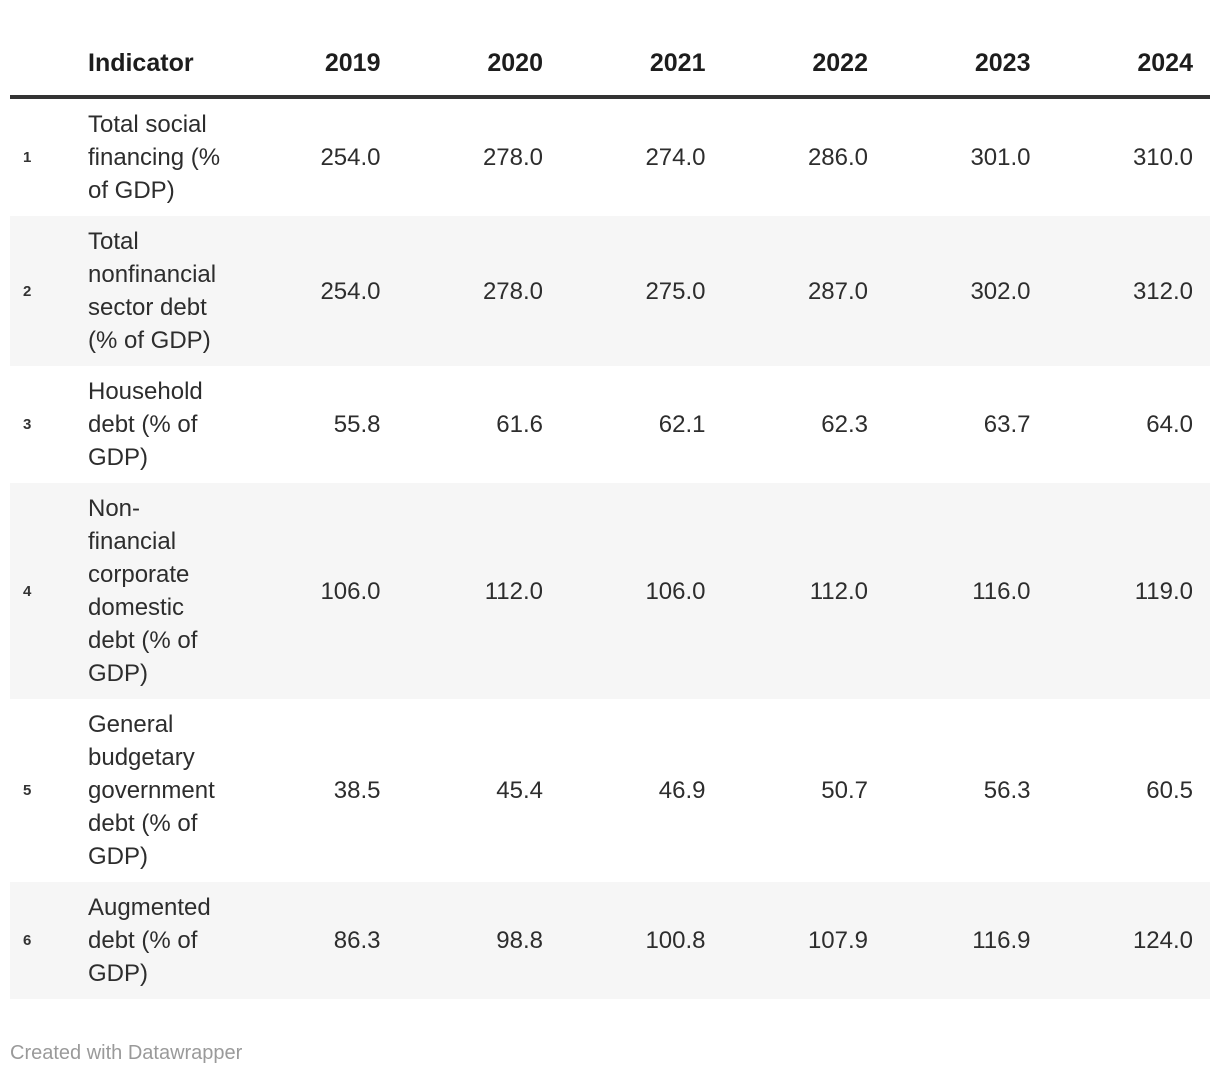 This screenshot has width=1220, height=1076. Describe the element at coordinates (519, 790) in the screenshot. I see `value-cell: 45.4` at that location.